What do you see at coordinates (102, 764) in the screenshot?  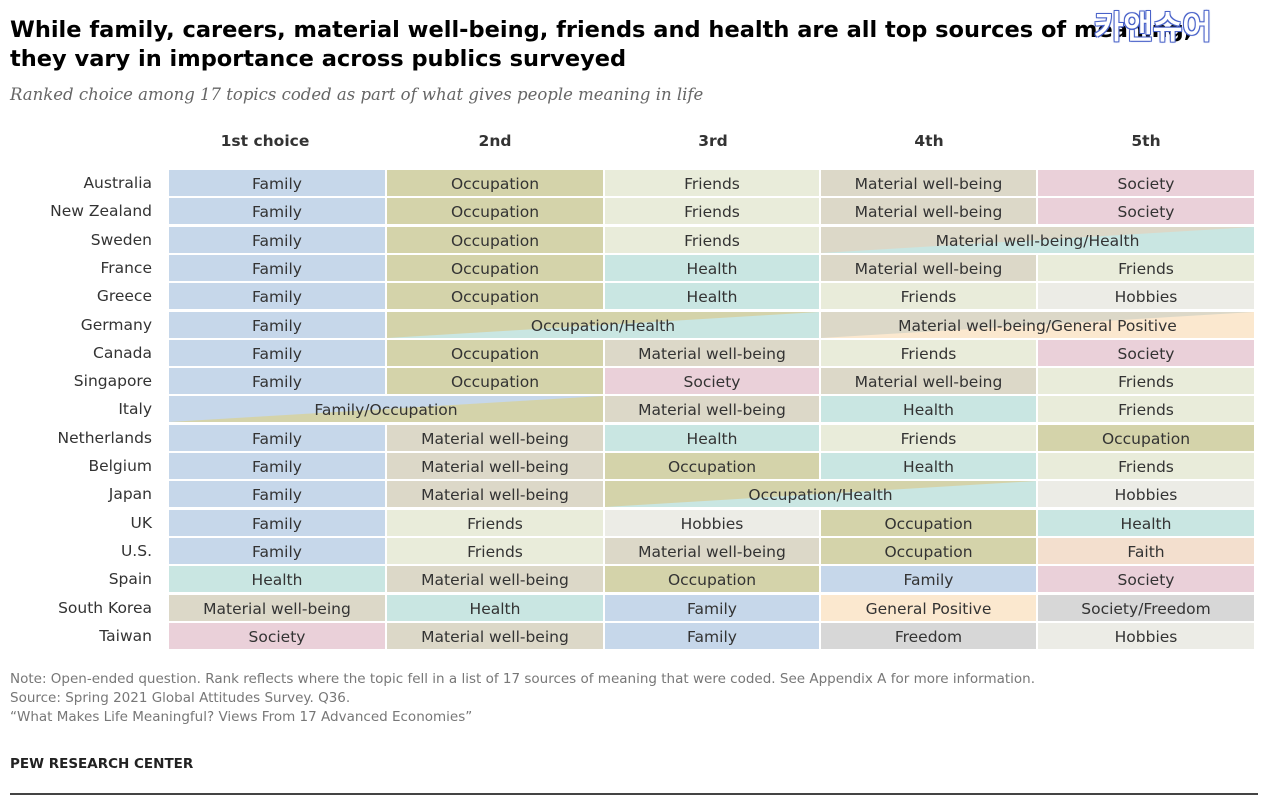 I see `brand-label: PEW RESEARCH CENTER` at bounding box center [102, 764].